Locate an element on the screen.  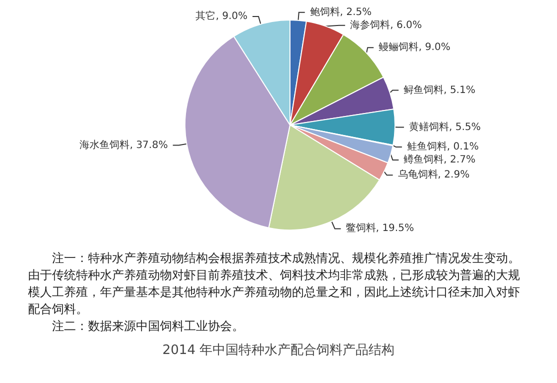
slice-label: 乌龟饲料, 2.9% is located at coordinates (434, 174).